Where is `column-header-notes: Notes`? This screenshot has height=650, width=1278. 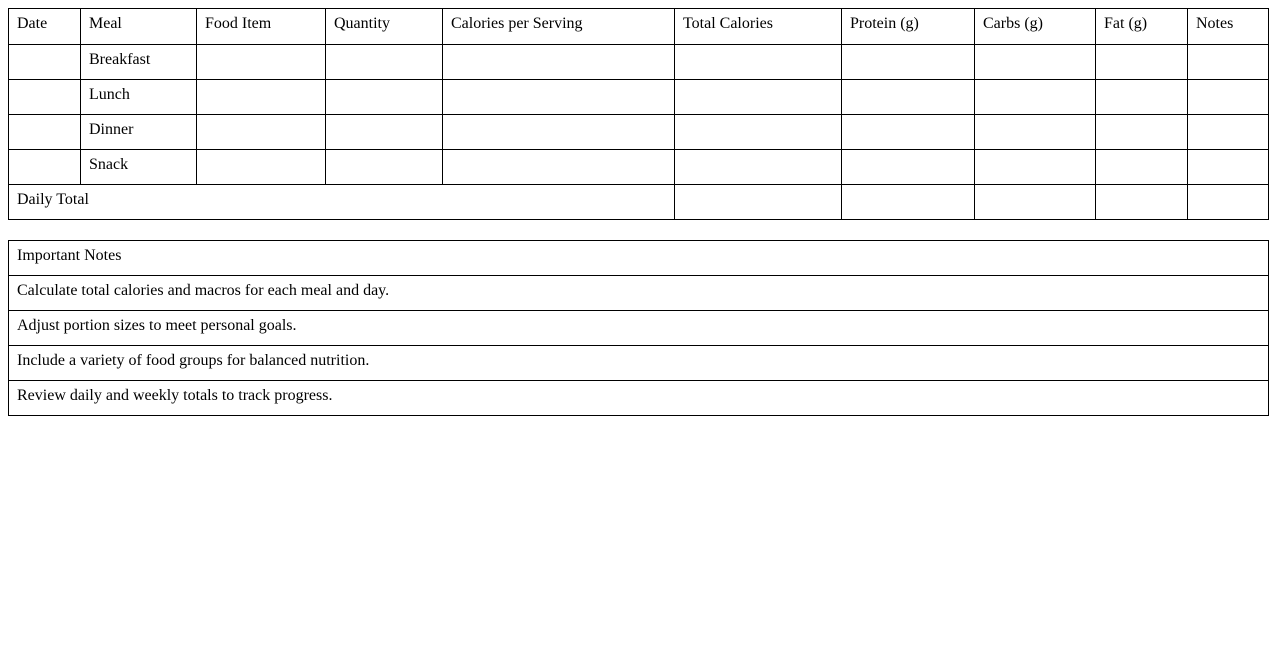 column-header-notes: Notes is located at coordinates (1228, 26).